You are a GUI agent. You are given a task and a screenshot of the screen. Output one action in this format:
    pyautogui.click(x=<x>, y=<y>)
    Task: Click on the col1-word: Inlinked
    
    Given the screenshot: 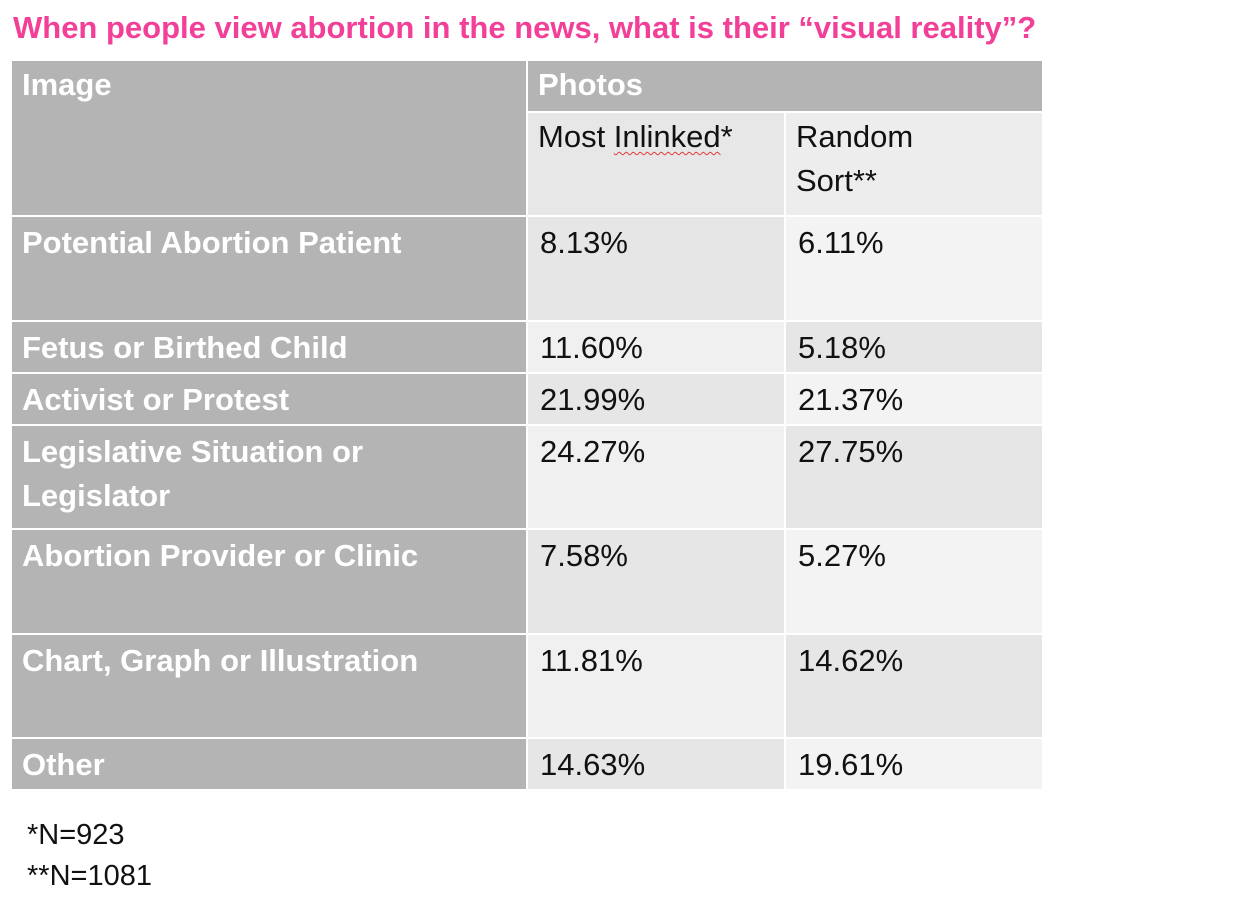 What is the action you would take?
    pyautogui.click(x=667, y=136)
    